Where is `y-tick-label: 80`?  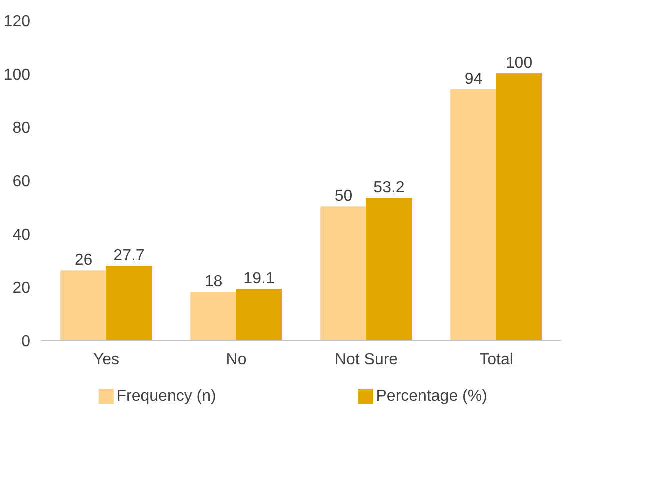
y-tick-label: 80 is located at coordinates (21, 129).